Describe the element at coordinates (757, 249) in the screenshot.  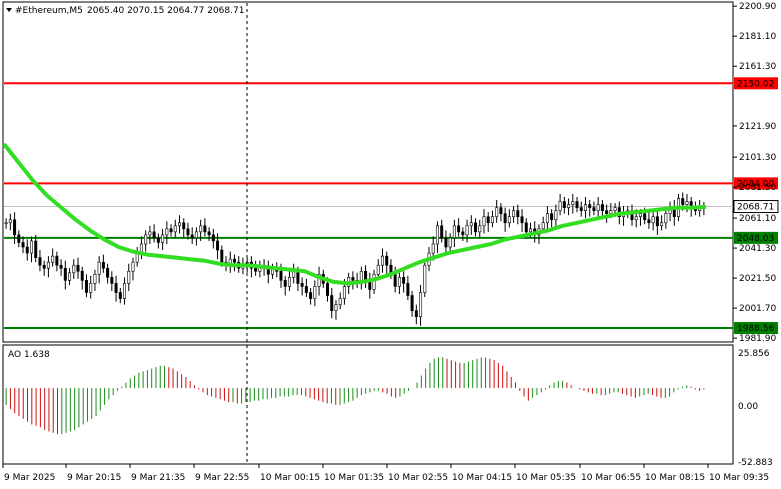
I see `price-scale-label: 2041.30` at that location.